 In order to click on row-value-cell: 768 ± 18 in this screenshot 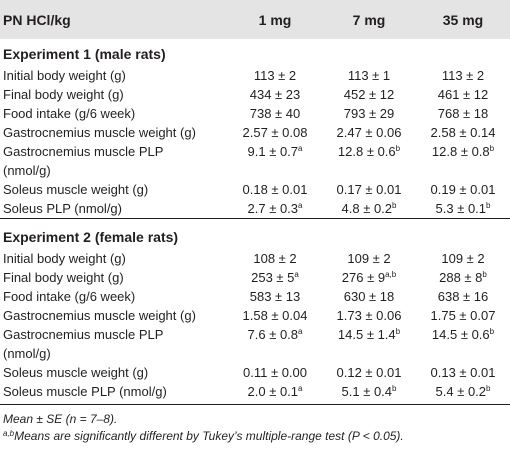, I will do `click(463, 113)`.